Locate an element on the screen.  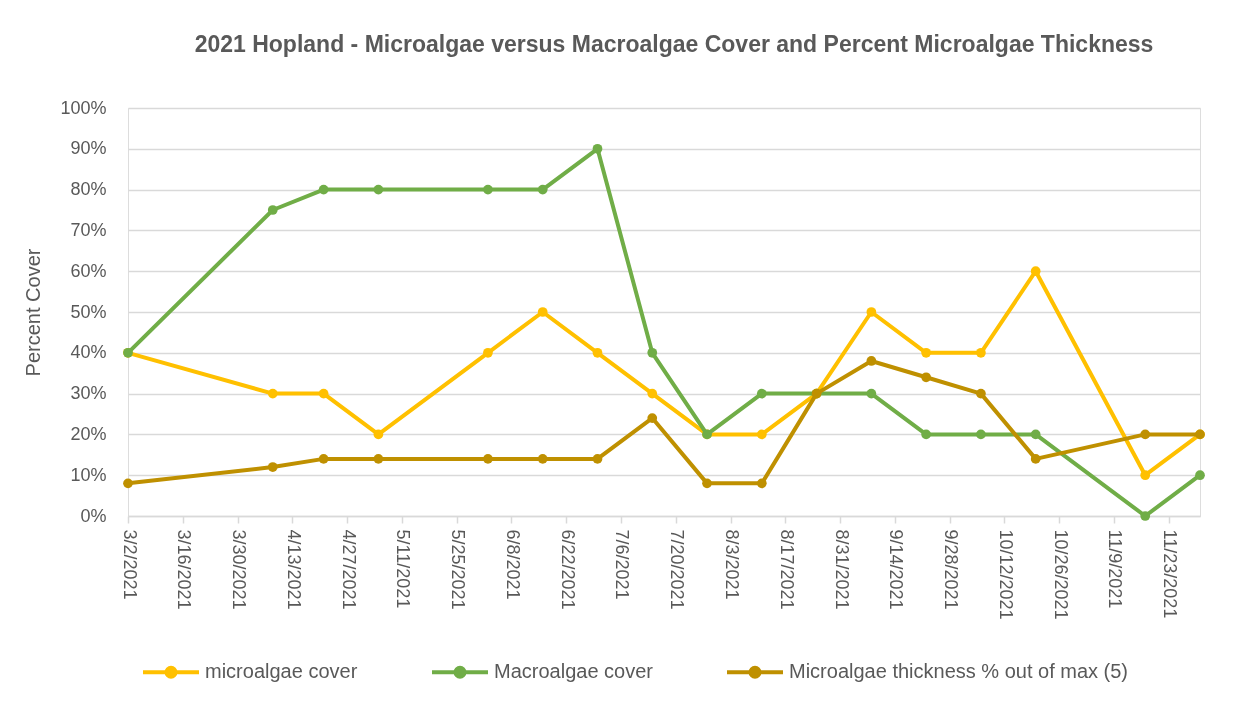
x-tick-label: 5/11/2021 is located at coordinates (403, 569).